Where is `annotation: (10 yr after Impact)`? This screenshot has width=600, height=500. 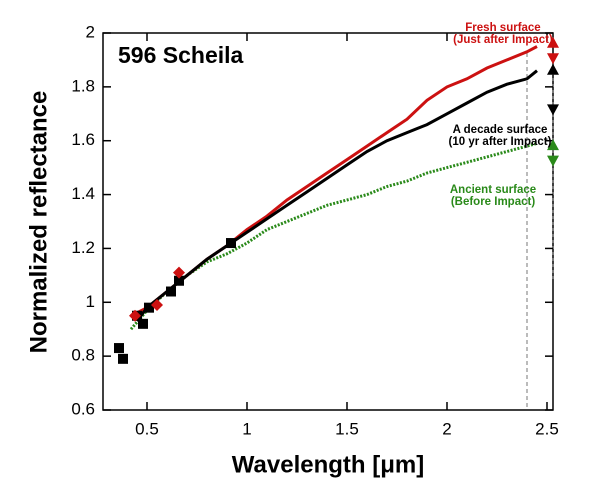
annotation: (10 yr after Impact) is located at coordinates (500, 142).